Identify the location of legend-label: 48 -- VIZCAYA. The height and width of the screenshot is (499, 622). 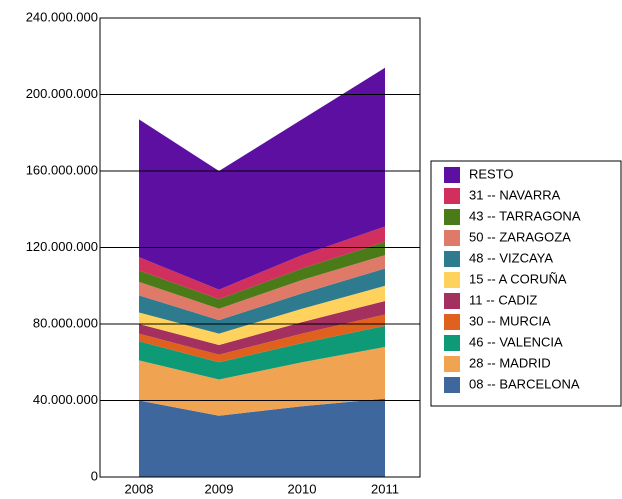
(511, 257).